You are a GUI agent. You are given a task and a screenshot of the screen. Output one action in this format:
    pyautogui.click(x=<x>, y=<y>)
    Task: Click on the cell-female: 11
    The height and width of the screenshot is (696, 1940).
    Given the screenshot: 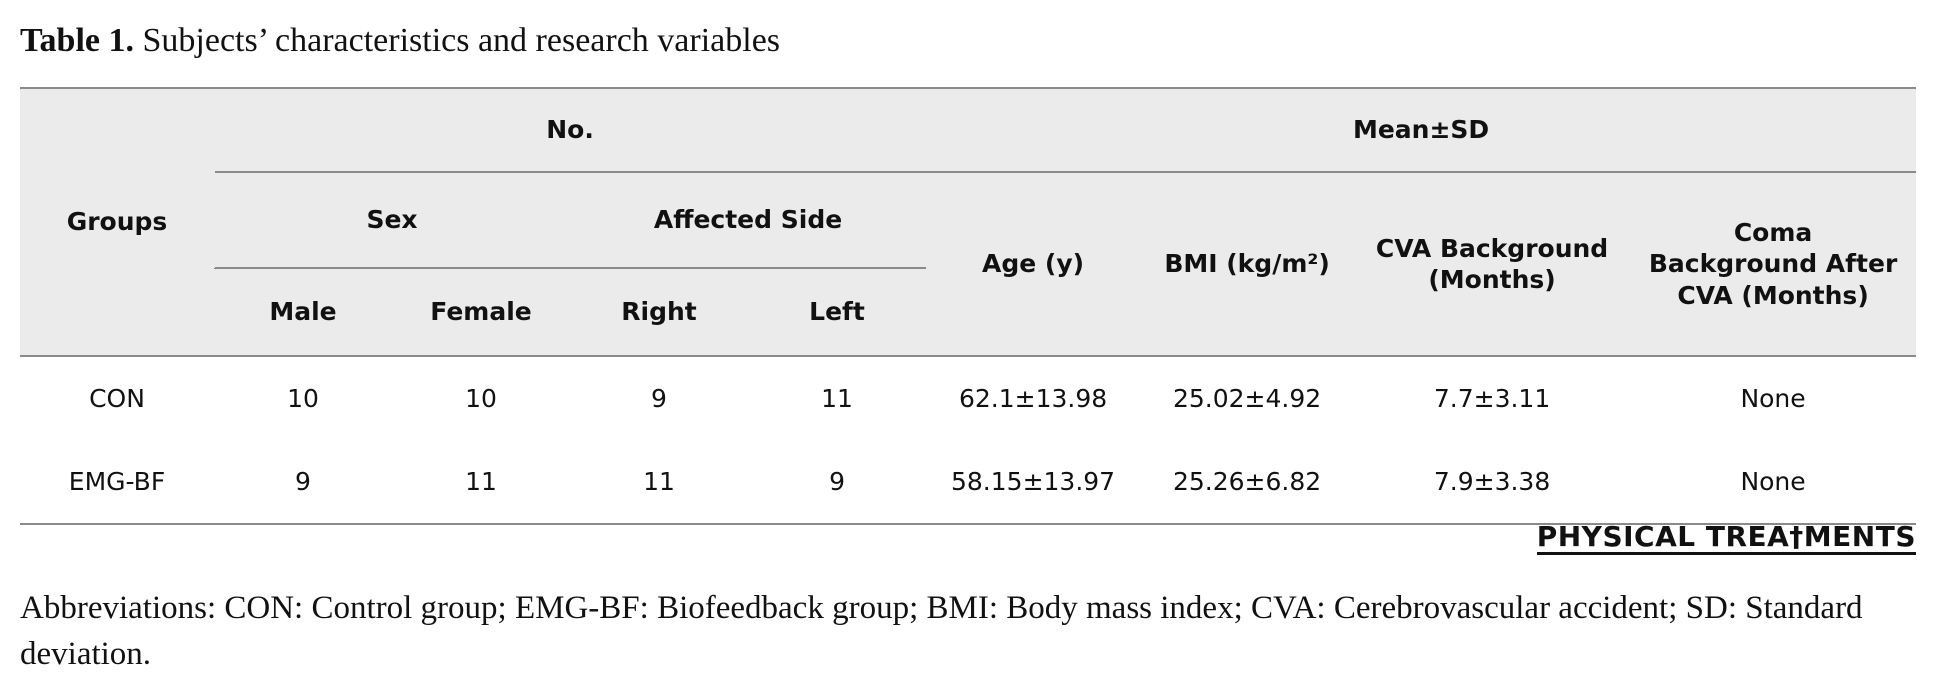 What is the action you would take?
    pyautogui.click(x=481, y=482)
    